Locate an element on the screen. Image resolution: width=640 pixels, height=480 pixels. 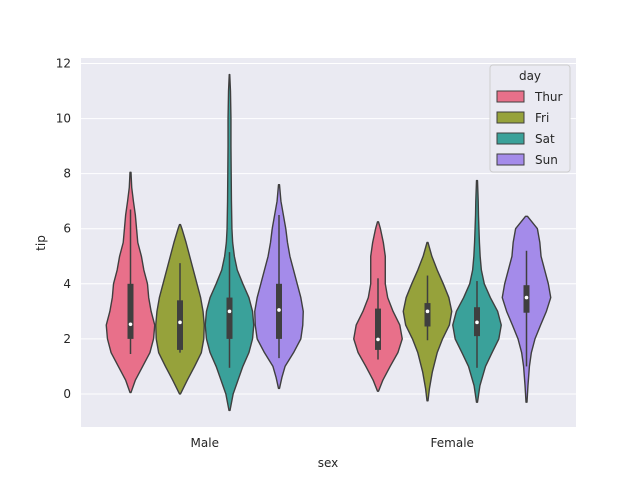
y-tick-label: 8 is located at coordinates (67, 174).